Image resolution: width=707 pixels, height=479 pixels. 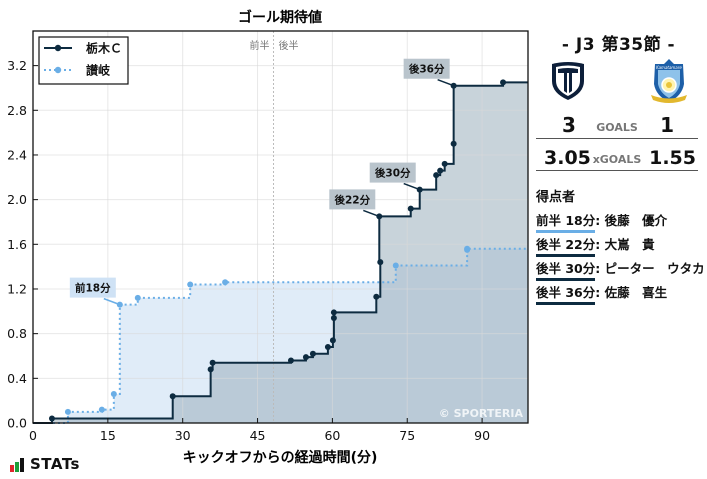 I want to click on y-tick-label: 0.4, so click(x=17, y=378).